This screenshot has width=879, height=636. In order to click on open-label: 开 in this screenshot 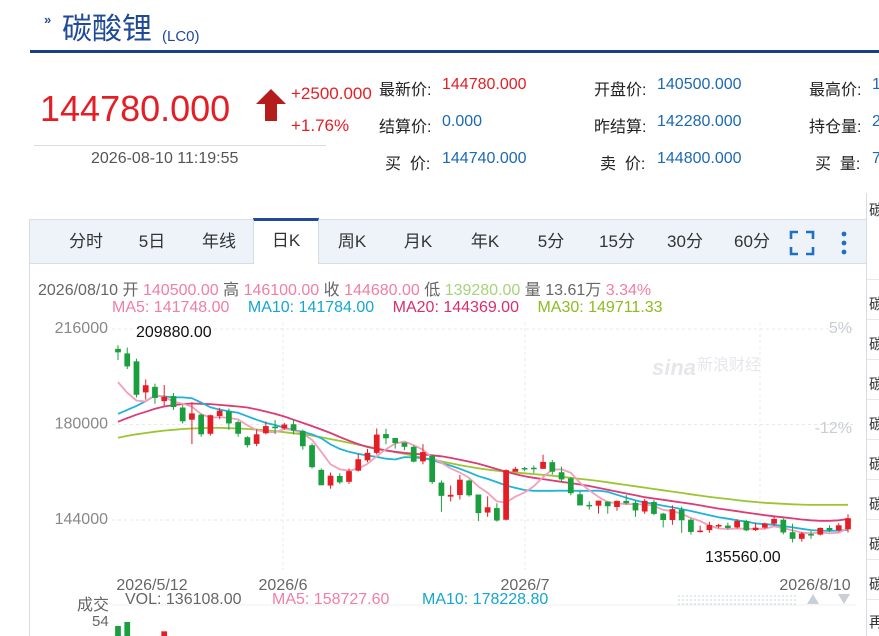, I will do `click(130, 290)`.